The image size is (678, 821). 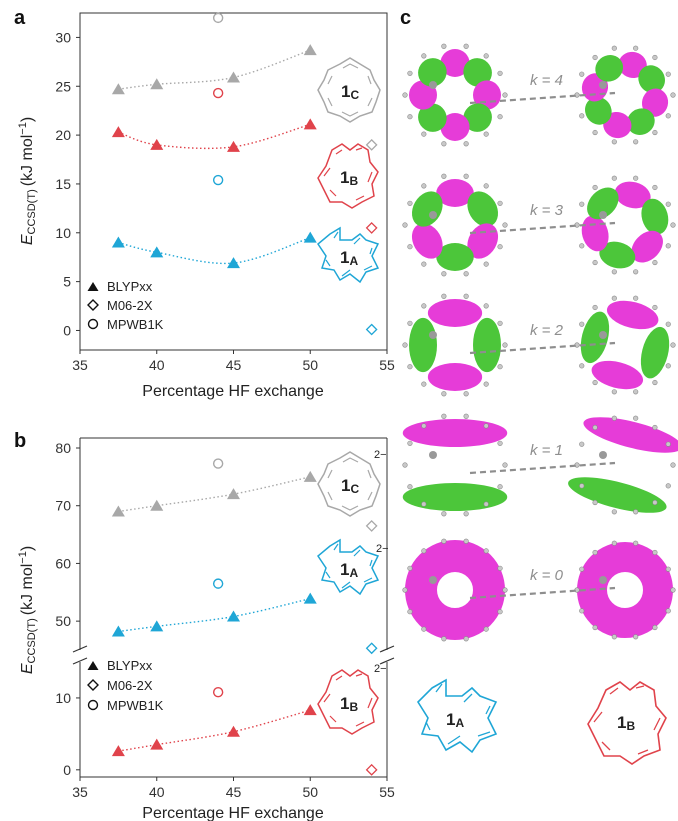 What do you see at coordinates (455, 720) in the screenshot?
I see `mol-label-1a-c: 1A` at bounding box center [455, 720].